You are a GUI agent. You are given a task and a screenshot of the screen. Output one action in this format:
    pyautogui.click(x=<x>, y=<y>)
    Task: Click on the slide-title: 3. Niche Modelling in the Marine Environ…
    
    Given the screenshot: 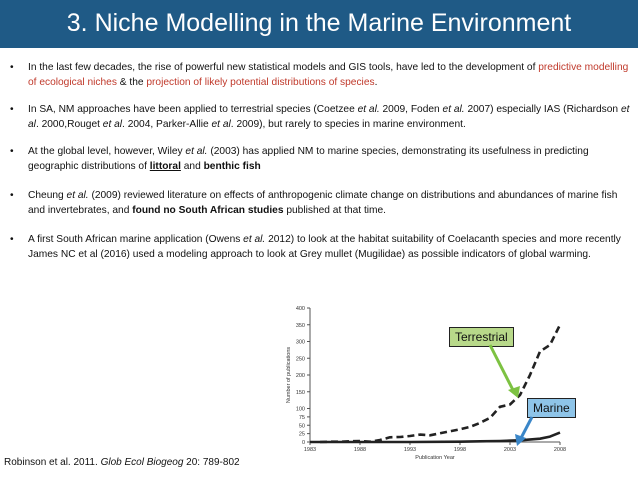 What is the action you would take?
    pyautogui.click(x=319, y=23)
    